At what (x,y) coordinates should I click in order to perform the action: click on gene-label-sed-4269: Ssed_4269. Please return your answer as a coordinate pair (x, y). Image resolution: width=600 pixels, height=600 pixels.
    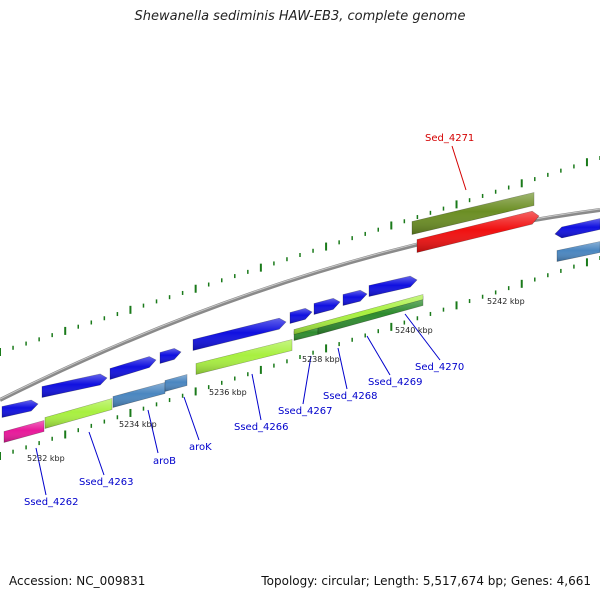
    Looking at the image, I should click on (395, 382).